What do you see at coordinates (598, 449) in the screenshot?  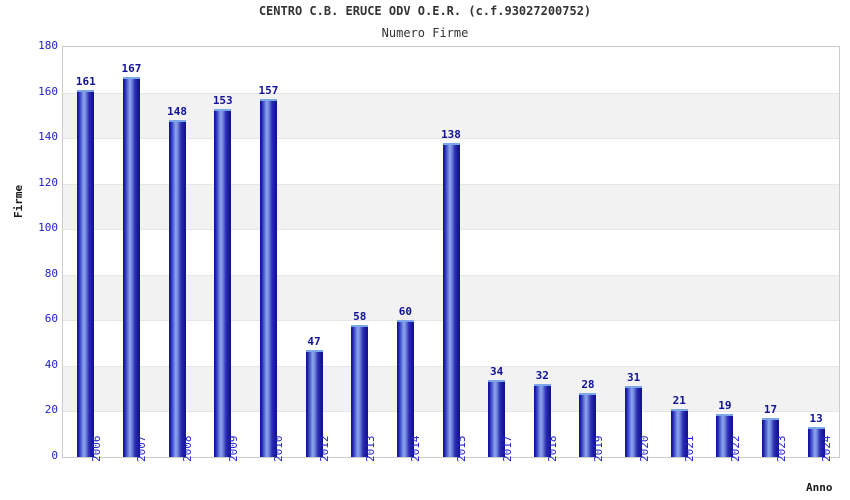 I see `x-axis-tick: 2019` at bounding box center [598, 449].